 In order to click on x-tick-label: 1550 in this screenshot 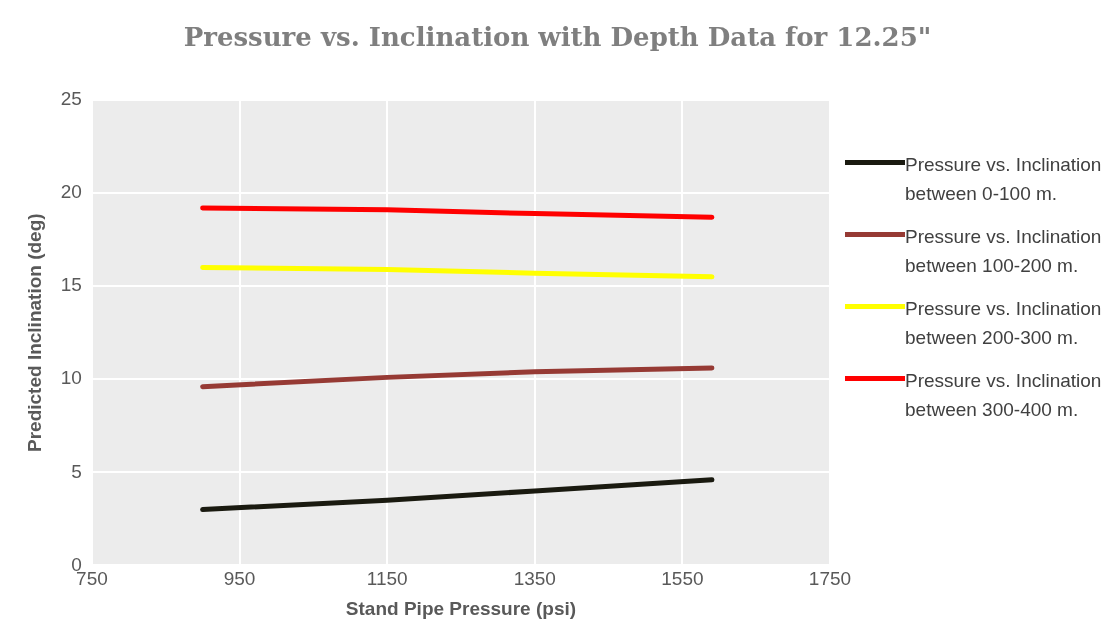, I will do `click(682, 579)`.